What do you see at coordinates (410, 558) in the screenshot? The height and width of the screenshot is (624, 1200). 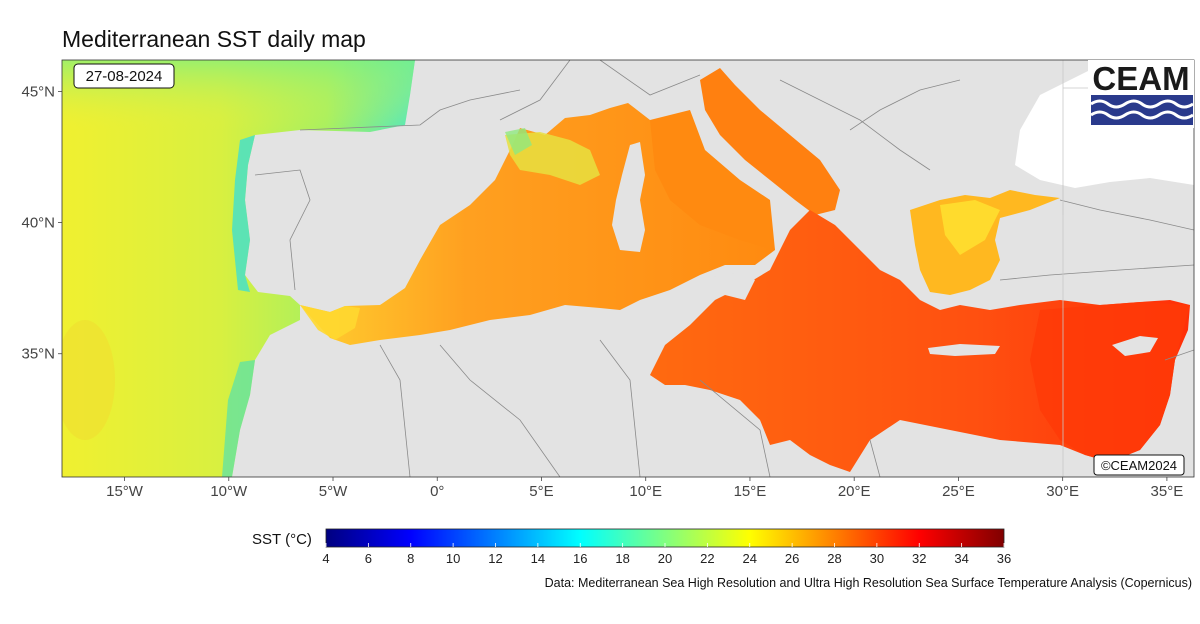 I see `colorbar-tick-label: 8` at bounding box center [410, 558].